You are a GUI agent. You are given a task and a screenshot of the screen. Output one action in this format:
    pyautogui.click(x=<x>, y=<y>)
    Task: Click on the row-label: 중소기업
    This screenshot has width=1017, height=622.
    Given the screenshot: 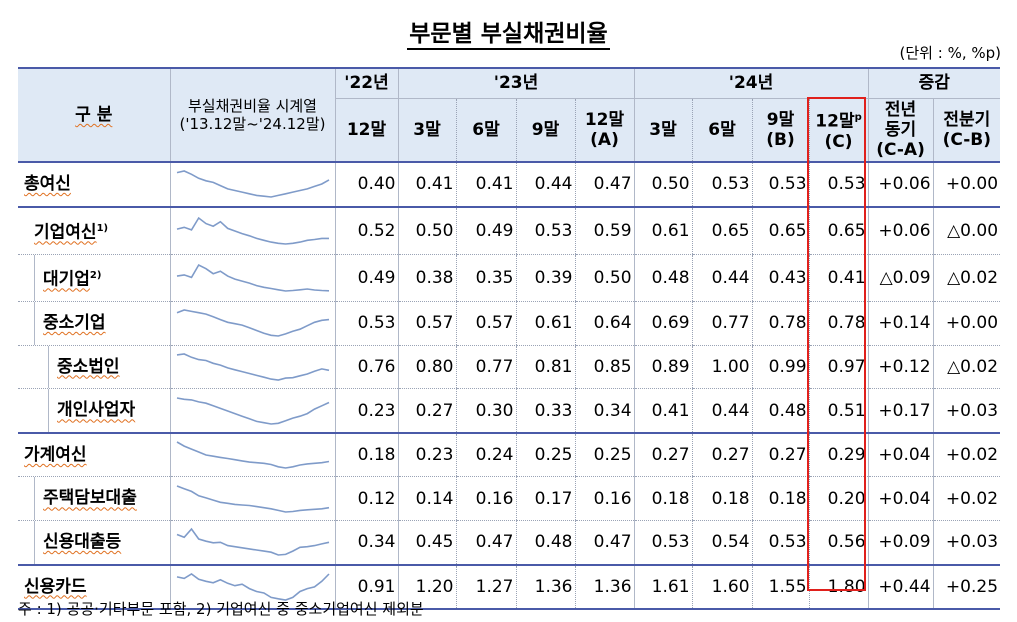 What is the action you would take?
    pyautogui.click(x=74, y=323)
    